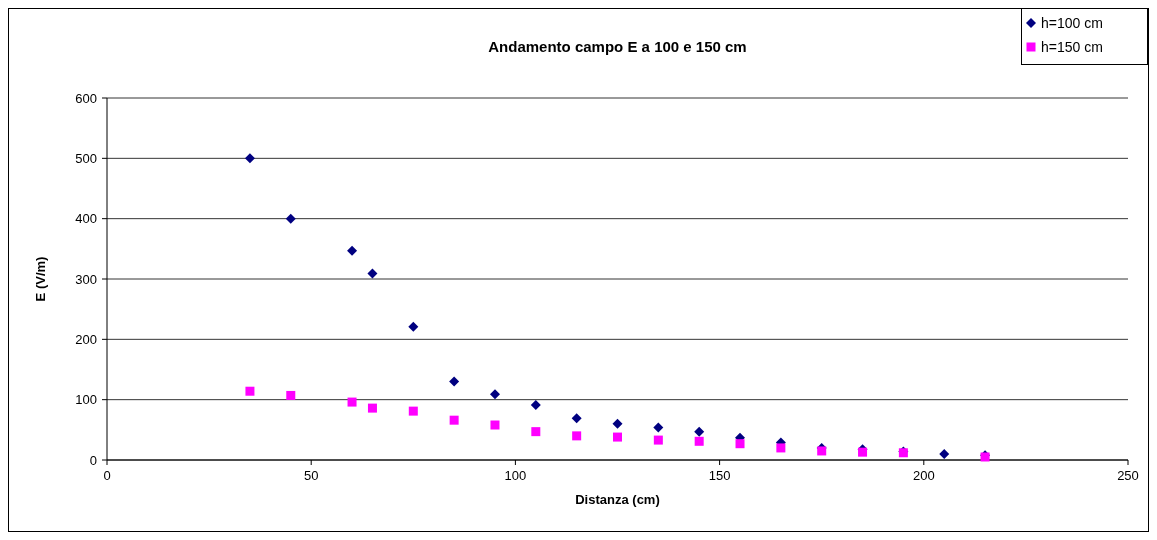 The width and height of the screenshot is (1157, 540). Describe the element at coordinates (617, 46) in the screenshot. I see `chart-title: Andamento campo E a 100 e 150 cm` at that location.